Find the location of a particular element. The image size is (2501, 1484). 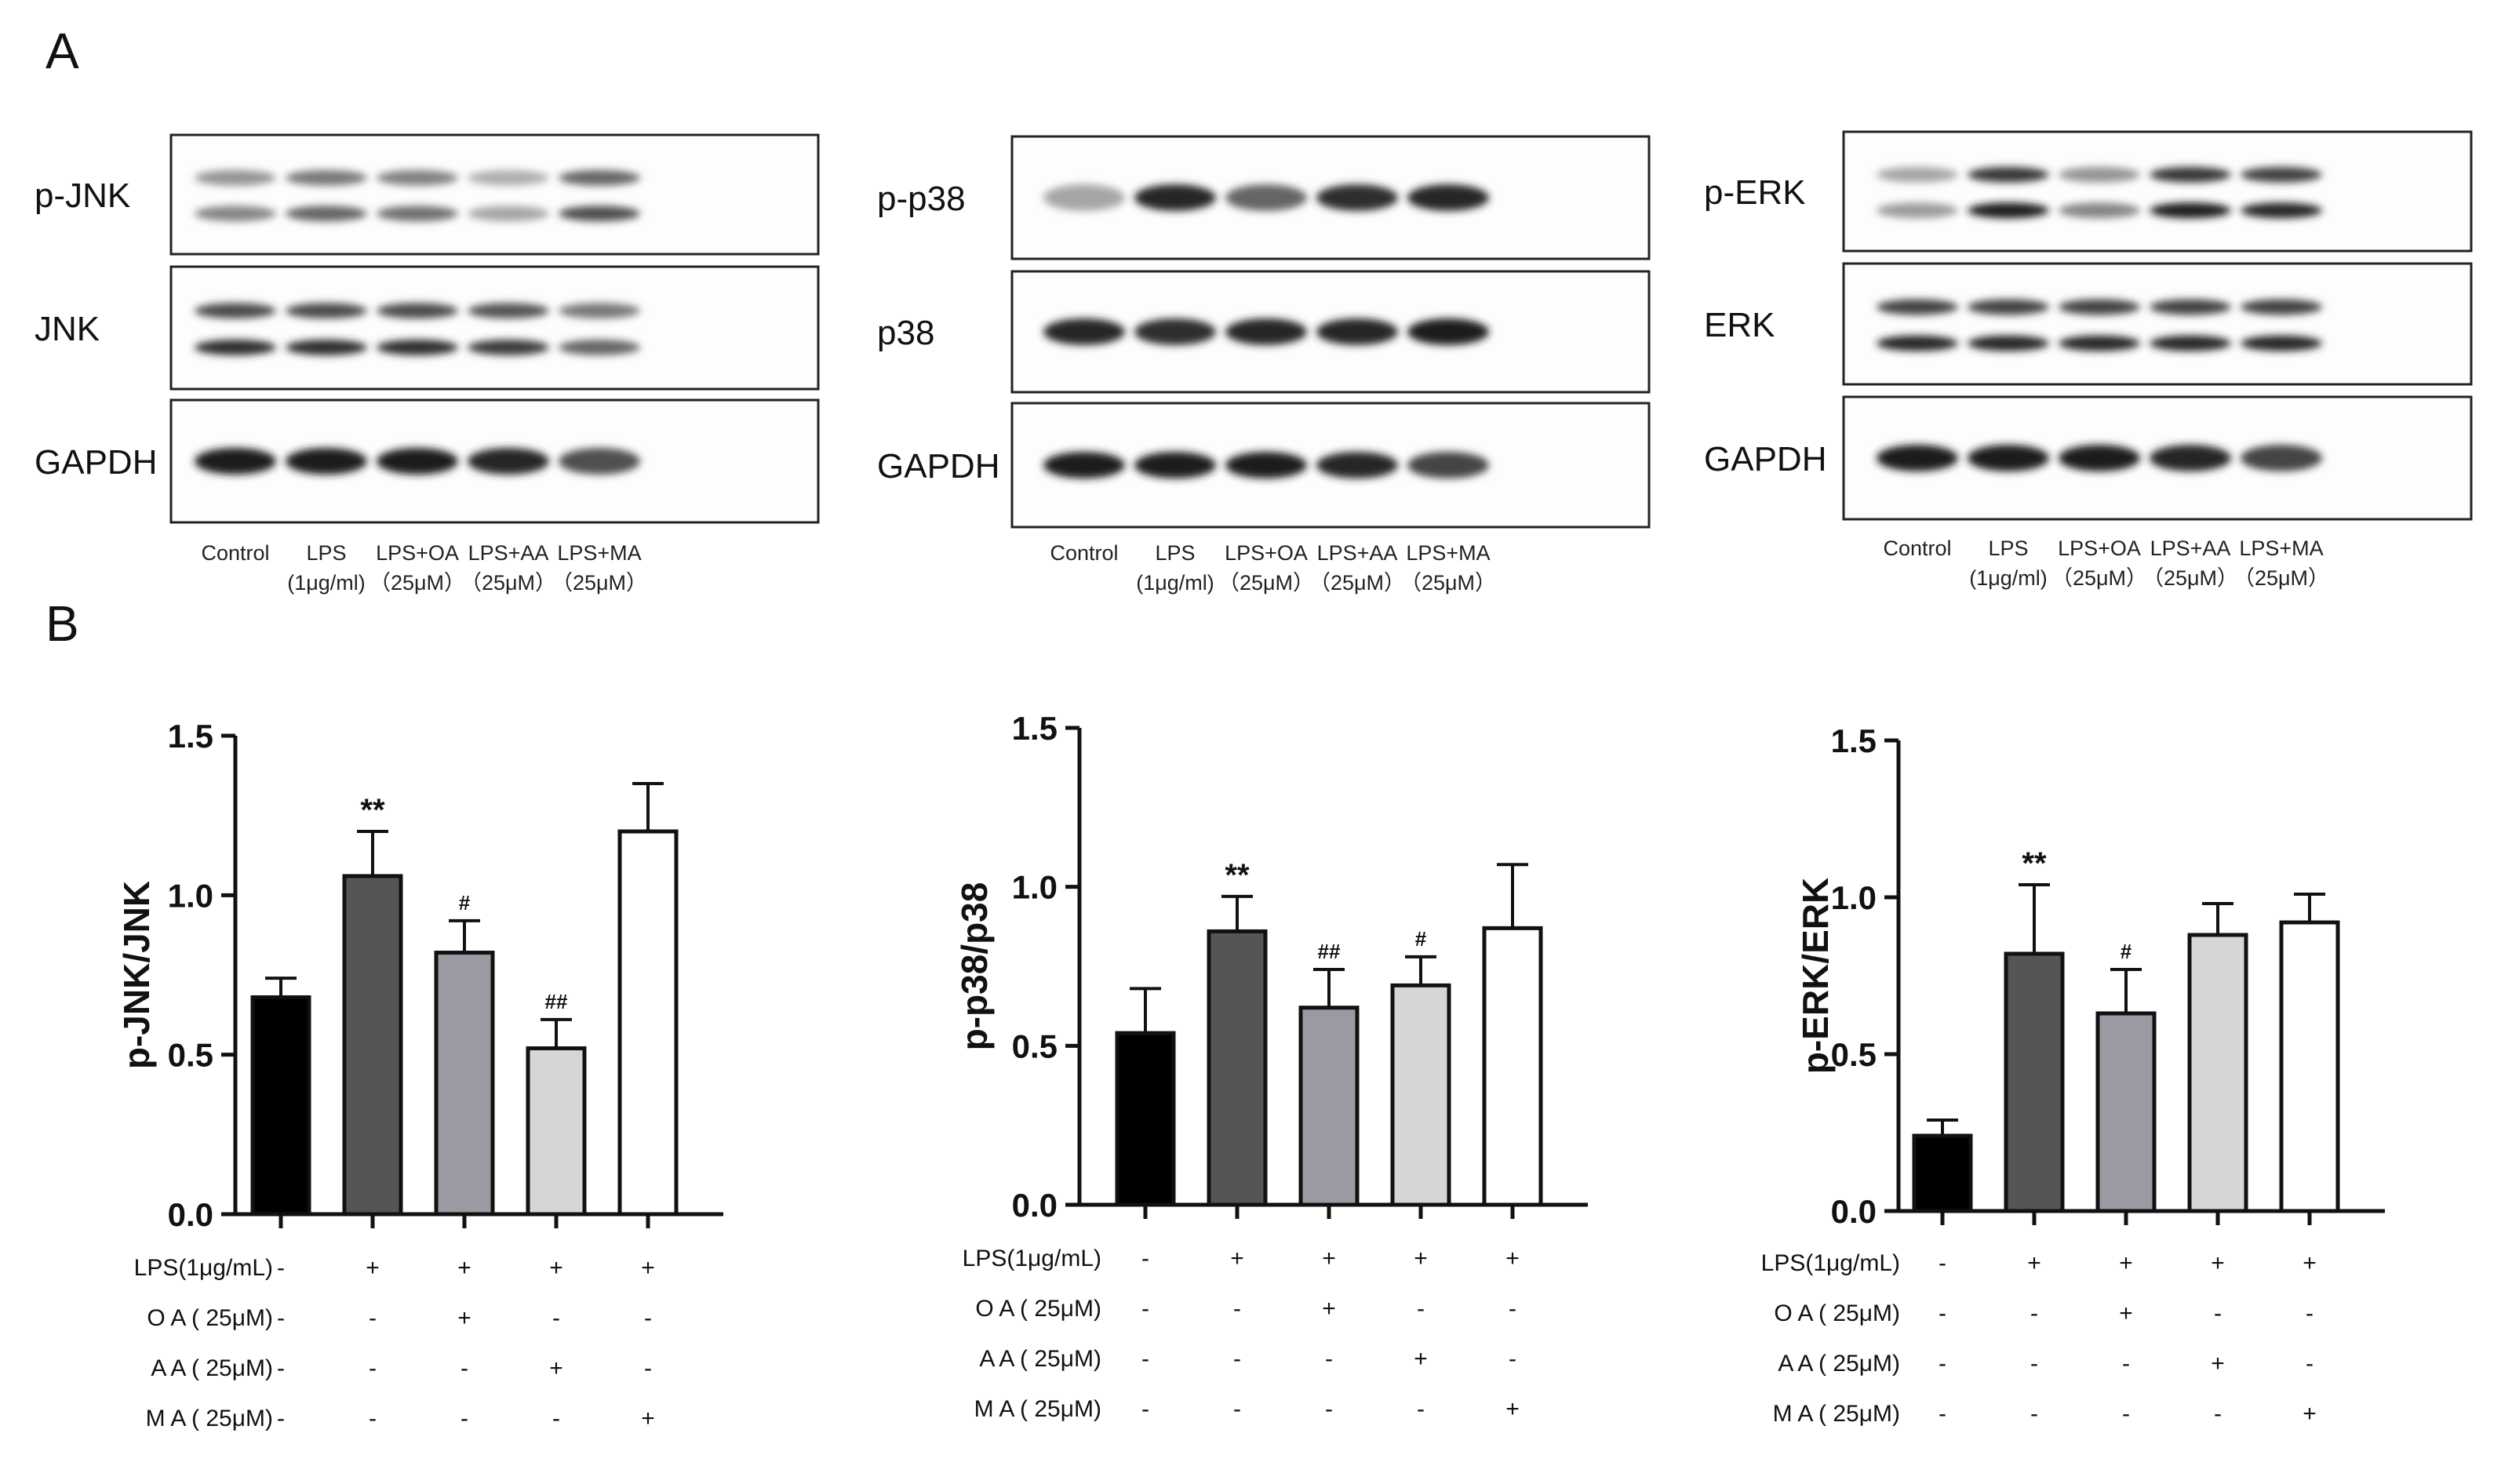

treatment-label-2: O A ( 25μM) is located at coordinates (210, 1318).